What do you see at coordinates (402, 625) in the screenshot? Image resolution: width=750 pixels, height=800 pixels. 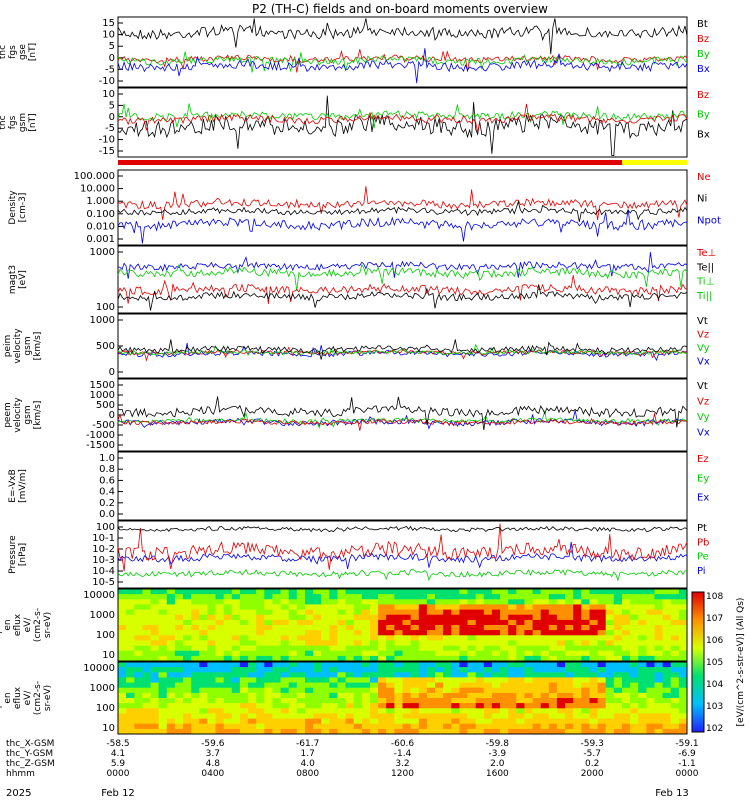 I see `spectrogram-peir` at bounding box center [402, 625].